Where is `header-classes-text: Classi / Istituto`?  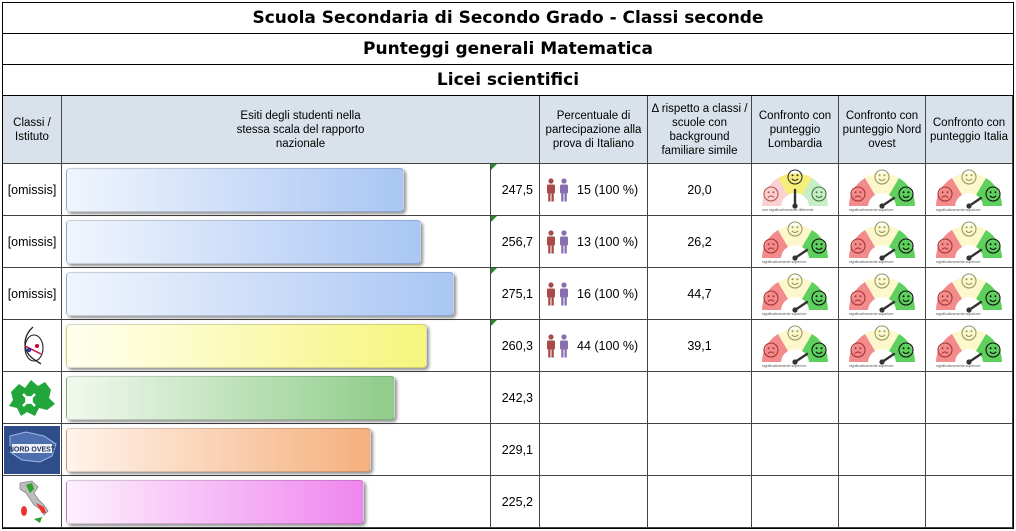
header-classes-text: Classi / Istituto is located at coordinates (32, 129).